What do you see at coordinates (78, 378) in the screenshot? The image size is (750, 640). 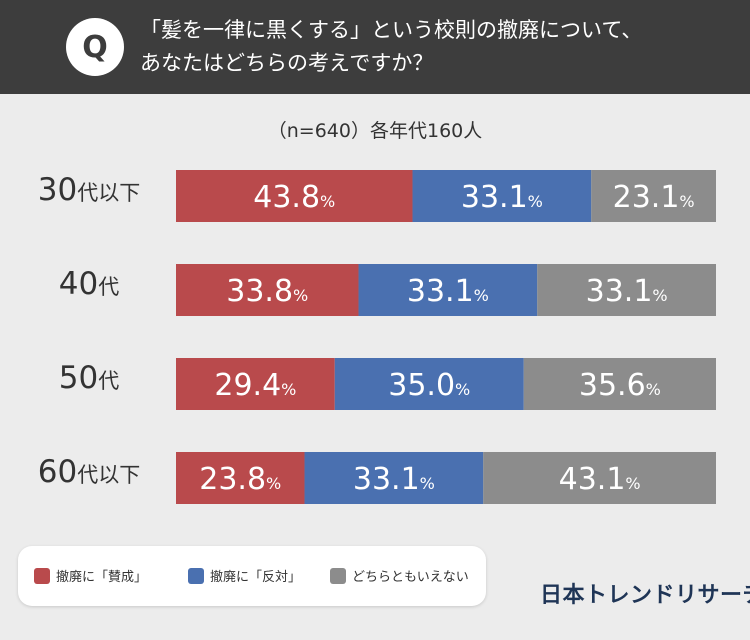 I see `row-label-3-num: 50` at bounding box center [78, 378].